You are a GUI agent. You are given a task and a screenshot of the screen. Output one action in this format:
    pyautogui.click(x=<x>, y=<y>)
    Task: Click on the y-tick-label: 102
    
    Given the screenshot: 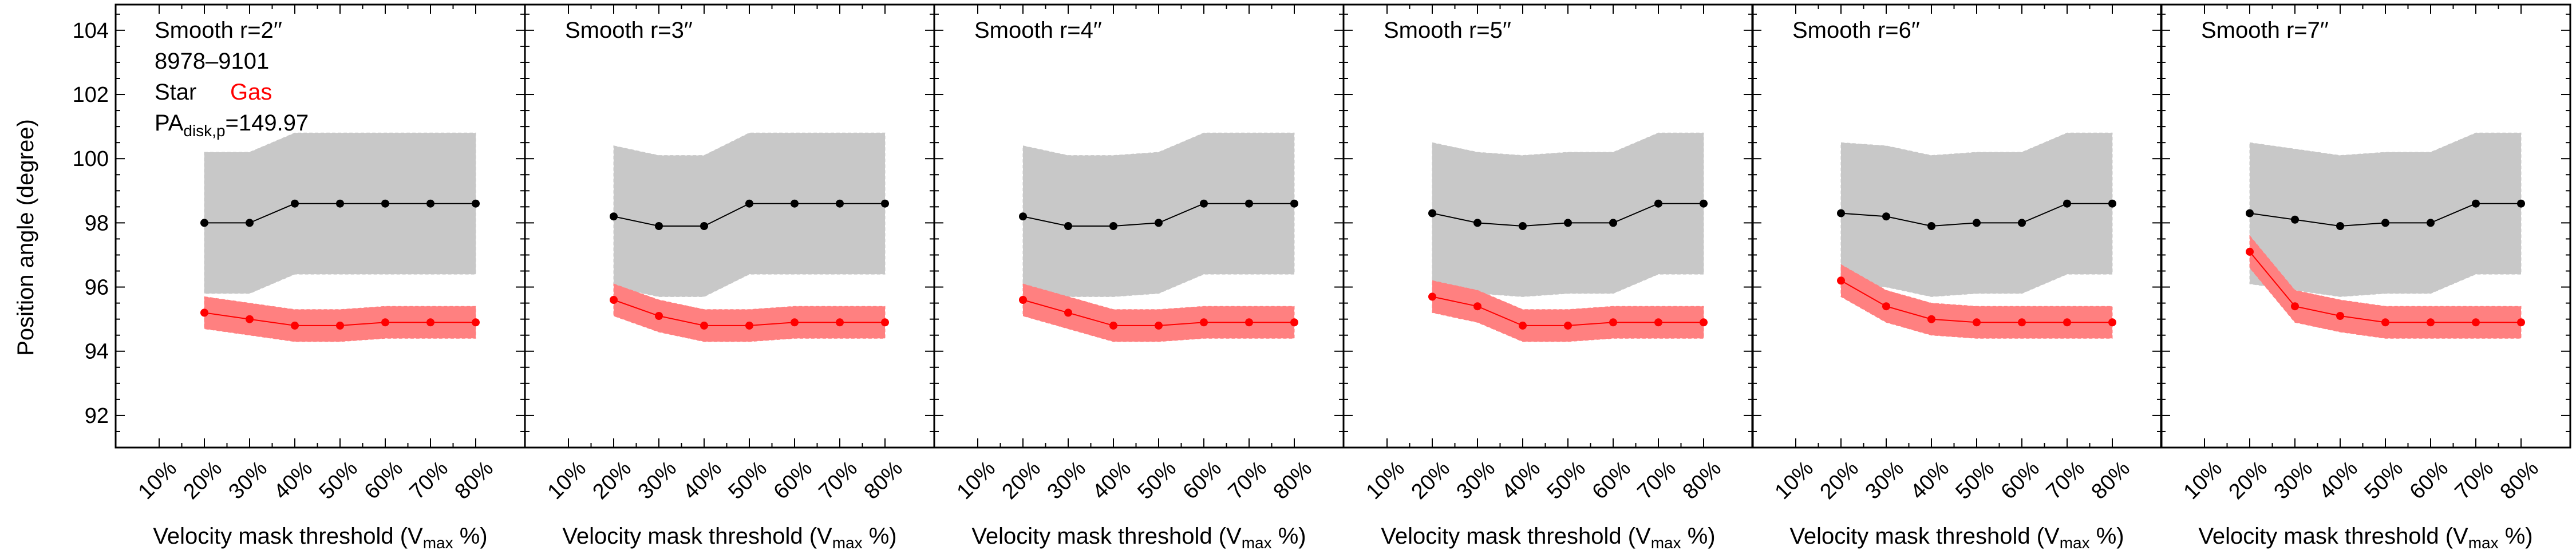 What is the action you would take?
    pyautogui.click(x=91, y=95)
    